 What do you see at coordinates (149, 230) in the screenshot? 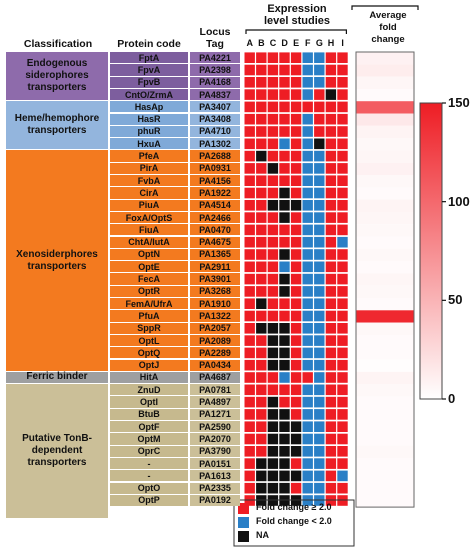
I see `protein-code: FiuA` at bounding box center [149, 230].